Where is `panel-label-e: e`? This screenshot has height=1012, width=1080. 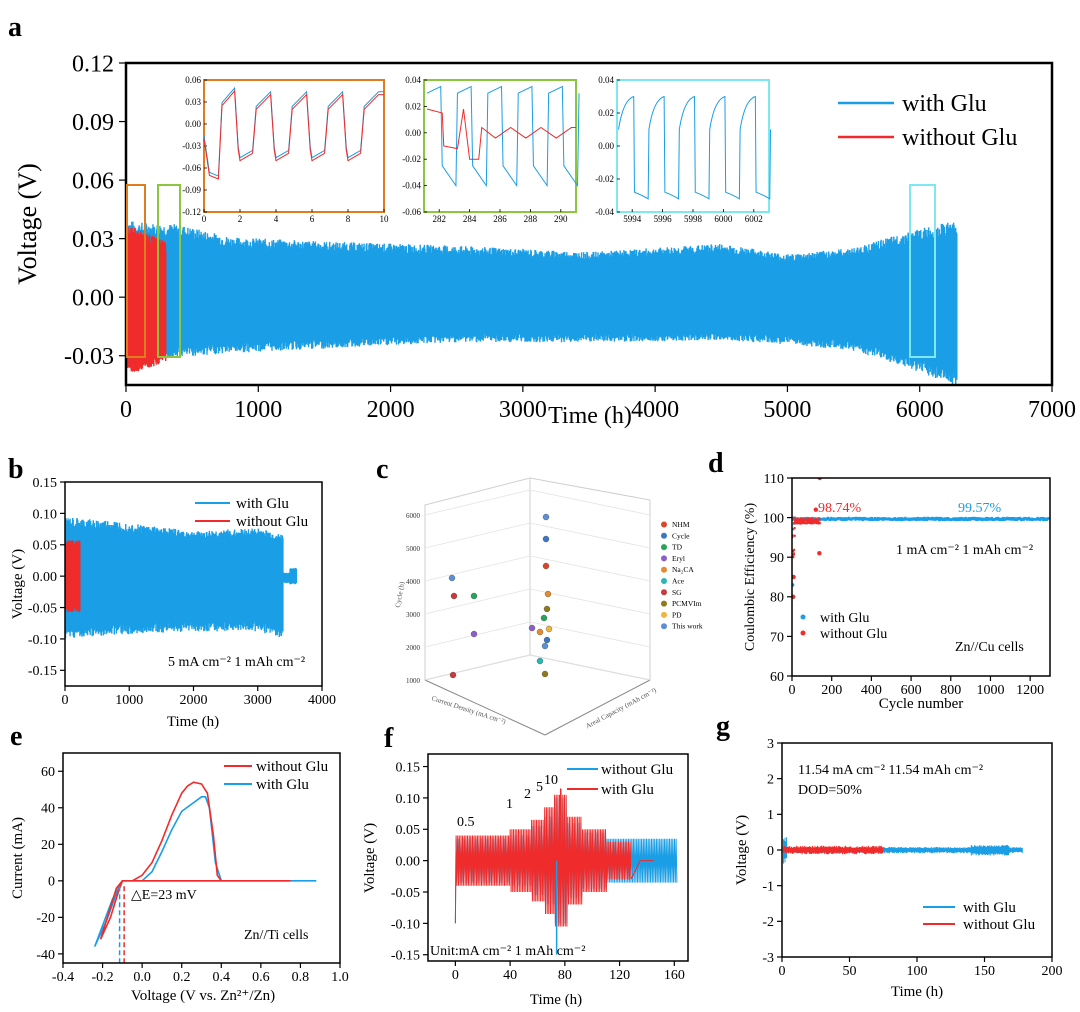 panel-label-e: e is located at coordinates (16, 736).